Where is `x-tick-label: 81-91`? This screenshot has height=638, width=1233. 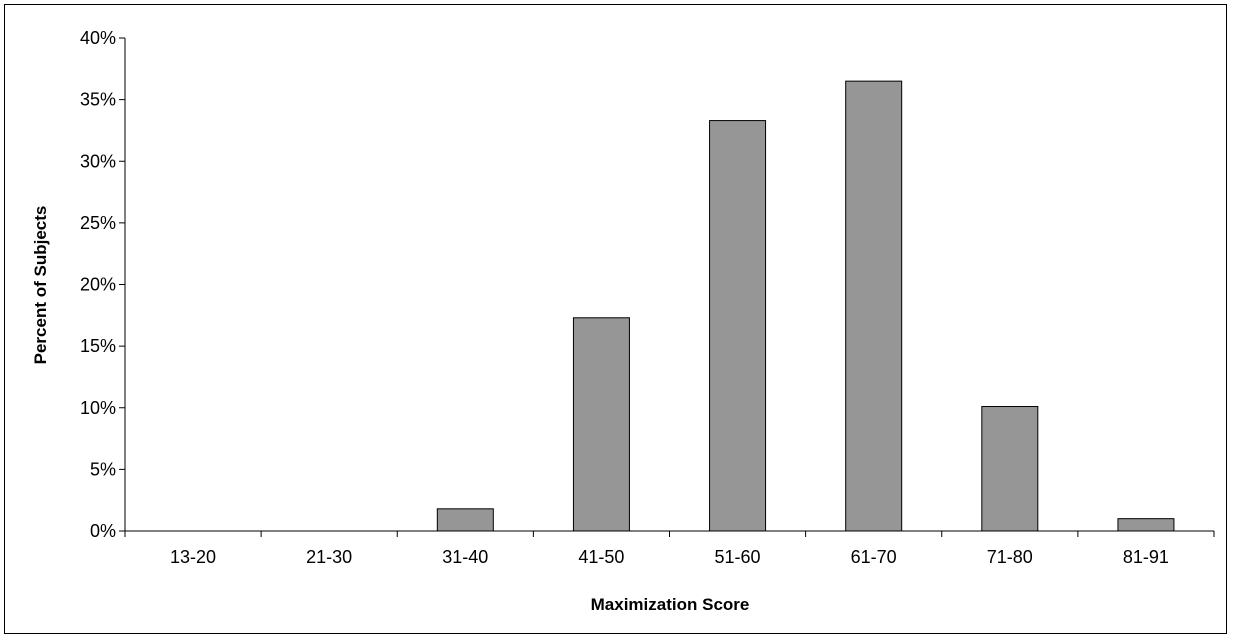
x-tick-label: 81-91 is located at coordinates (1146, 557).